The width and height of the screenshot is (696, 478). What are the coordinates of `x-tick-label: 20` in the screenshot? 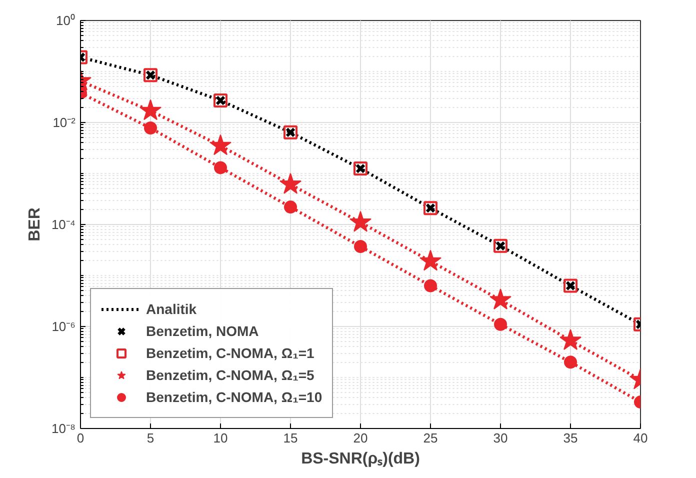 It's located at (360, 438).